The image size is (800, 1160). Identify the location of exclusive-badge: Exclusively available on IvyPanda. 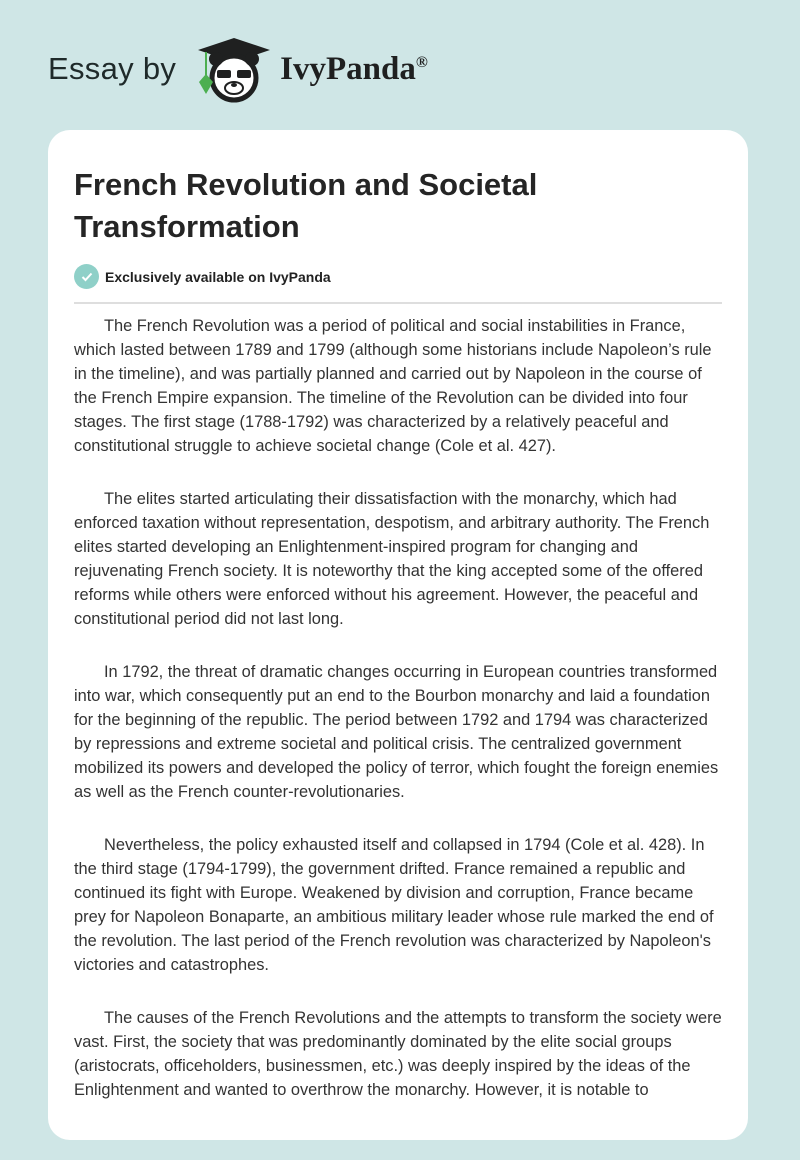
(202, 276).